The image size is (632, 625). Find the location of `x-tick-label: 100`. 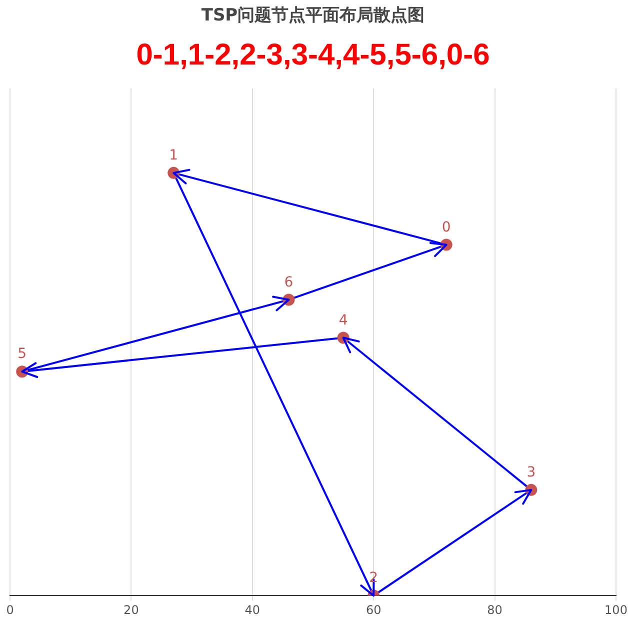

x-tick-label: 100 is located at coordinates (616, 609).